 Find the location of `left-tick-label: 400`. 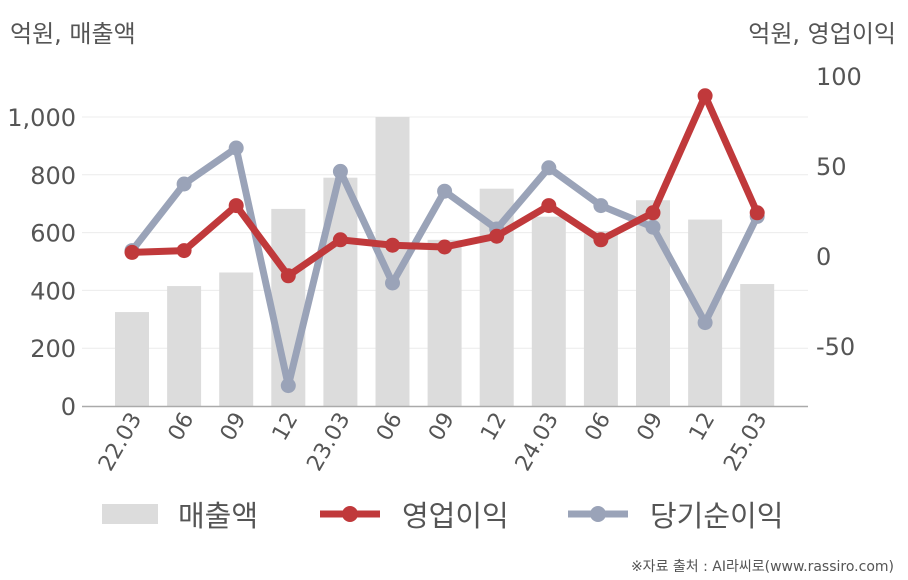

left-tick-label: 400 is located at coordinates (53, 291).